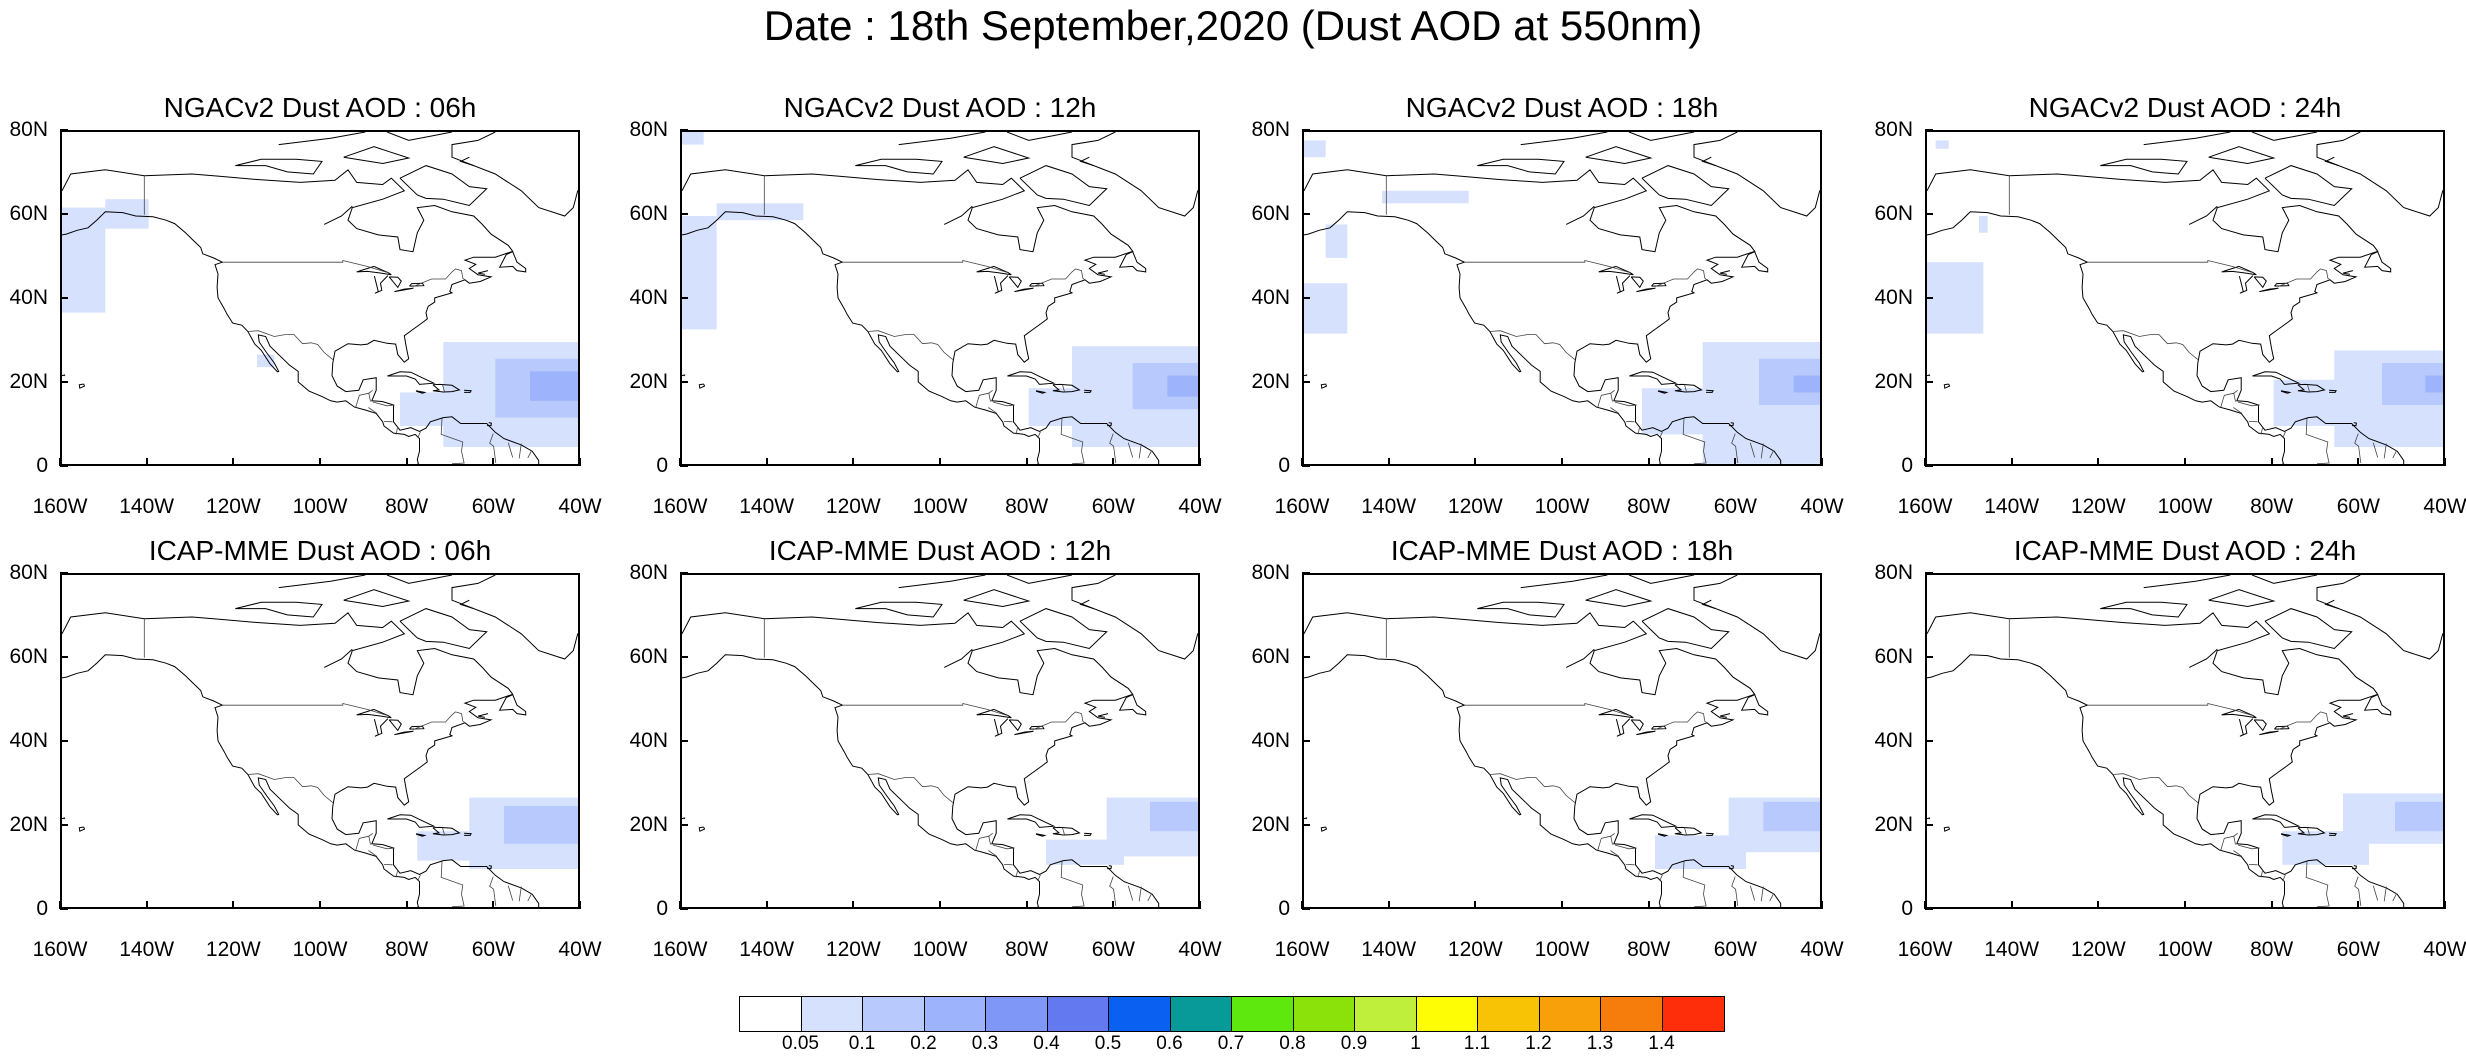 The image size is (2466, 1056). Describe the element at coordinates (1113, 949) in the screenshot. I see `x-tick-label: 60W` at that location.